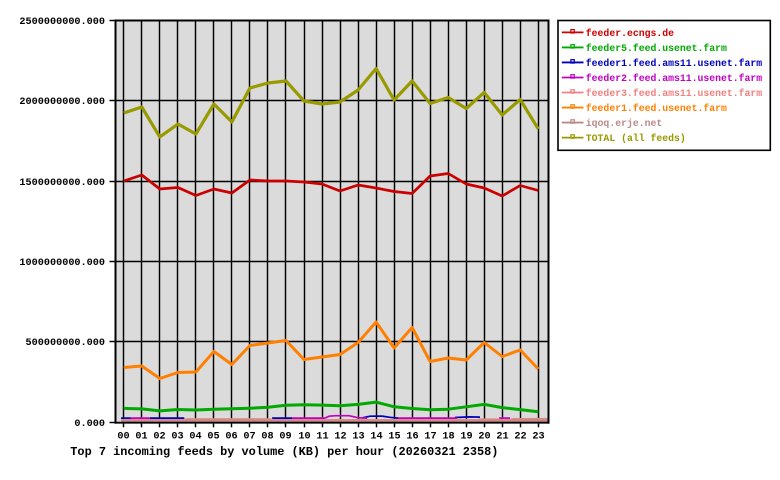  I want to click on svg-text: feeder1.feed.usenet.farm, so click(656, 108).